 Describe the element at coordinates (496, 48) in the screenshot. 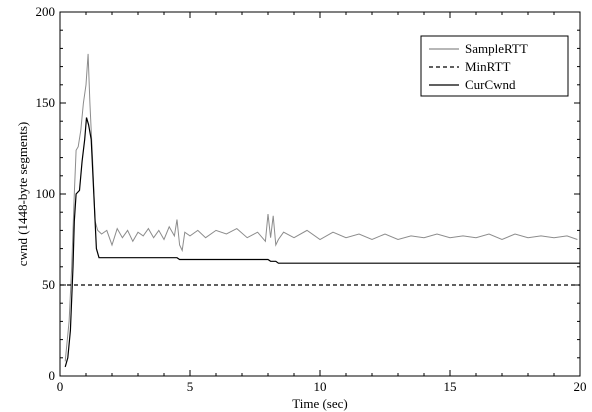

I see `legend-label-samplertt: SampleRTT` at that location.